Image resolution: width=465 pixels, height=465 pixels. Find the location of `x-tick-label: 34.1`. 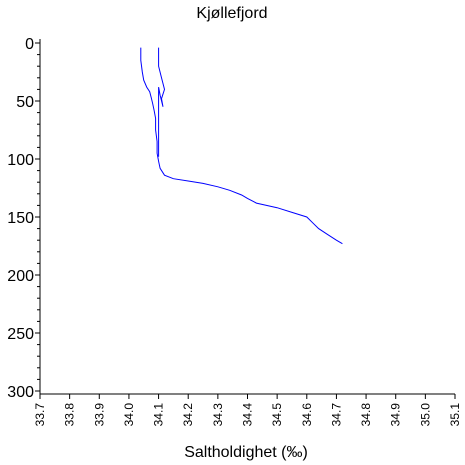

x-tick-label: 34.1 is located at coordinates (159, 415).